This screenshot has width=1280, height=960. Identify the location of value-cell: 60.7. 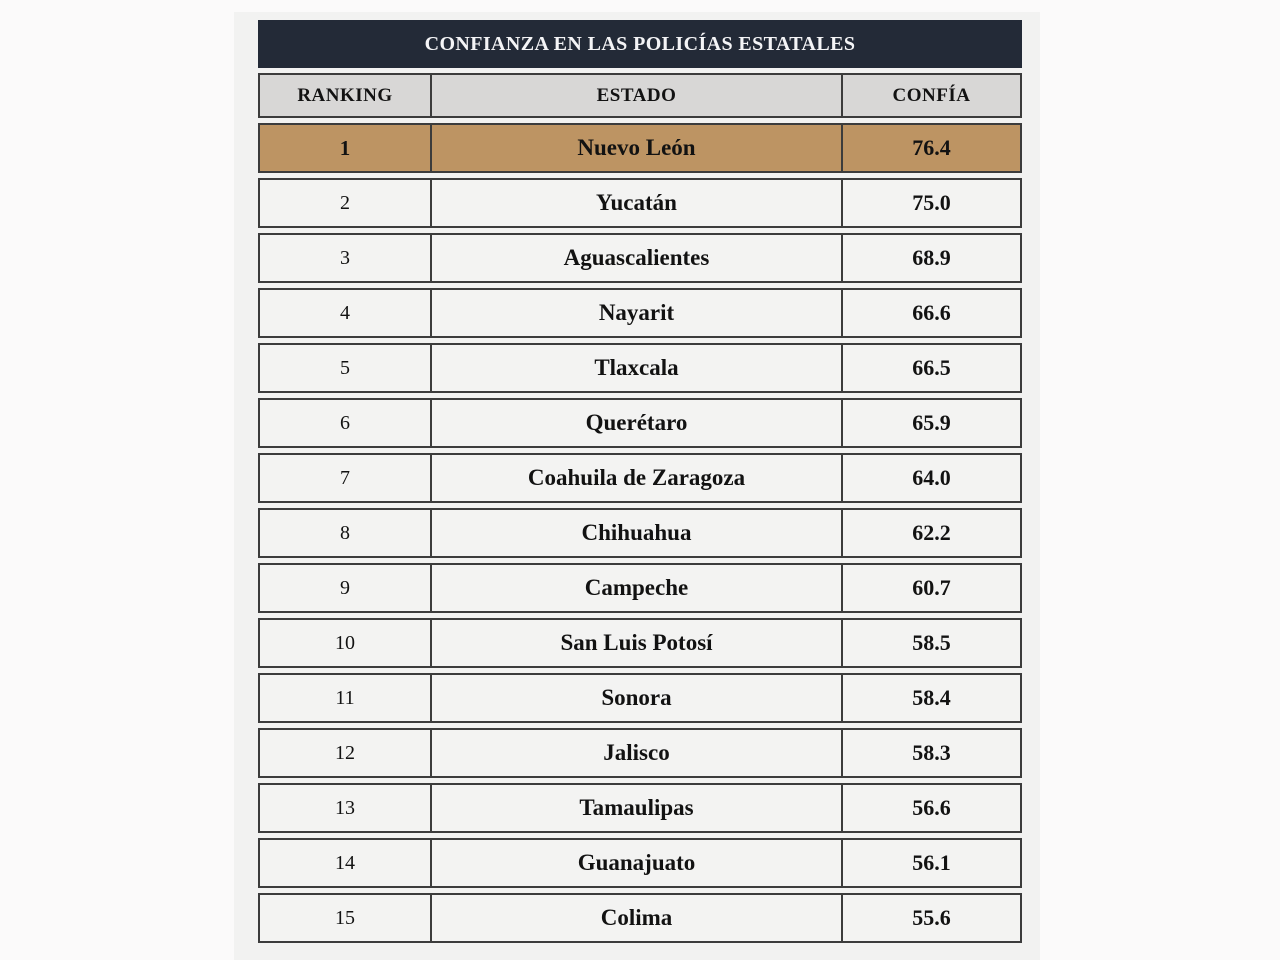
(932, 588).